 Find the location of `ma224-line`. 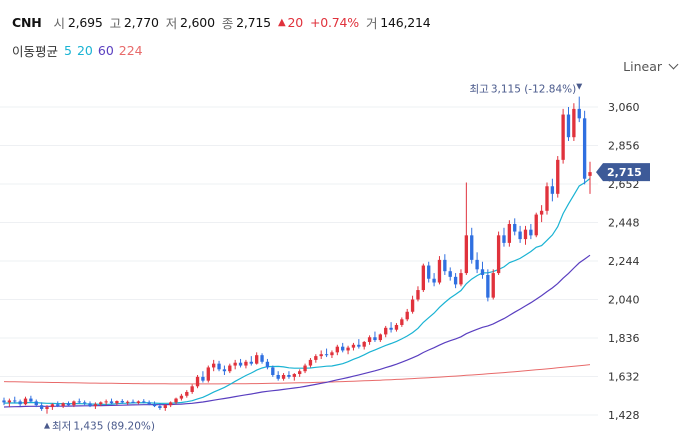

ma224-line is located at coordinates (297, 374).